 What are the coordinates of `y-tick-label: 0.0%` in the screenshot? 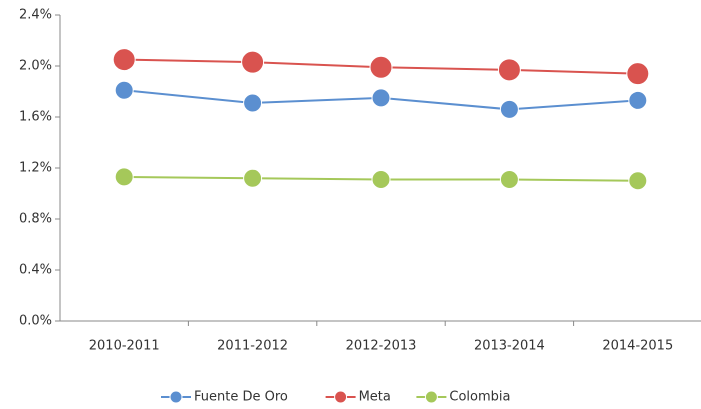 It's located at (35, 321).